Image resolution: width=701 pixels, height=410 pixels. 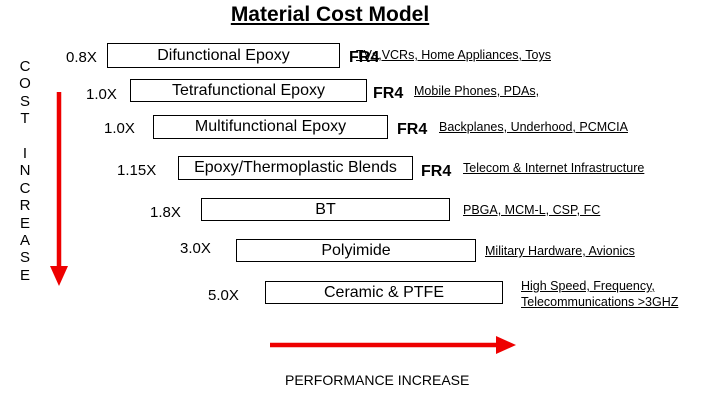 What do you see at coordinates (24, 240) in the screenshot?
I see `cost-increase-letter: A` at bounding box center [24, 240].